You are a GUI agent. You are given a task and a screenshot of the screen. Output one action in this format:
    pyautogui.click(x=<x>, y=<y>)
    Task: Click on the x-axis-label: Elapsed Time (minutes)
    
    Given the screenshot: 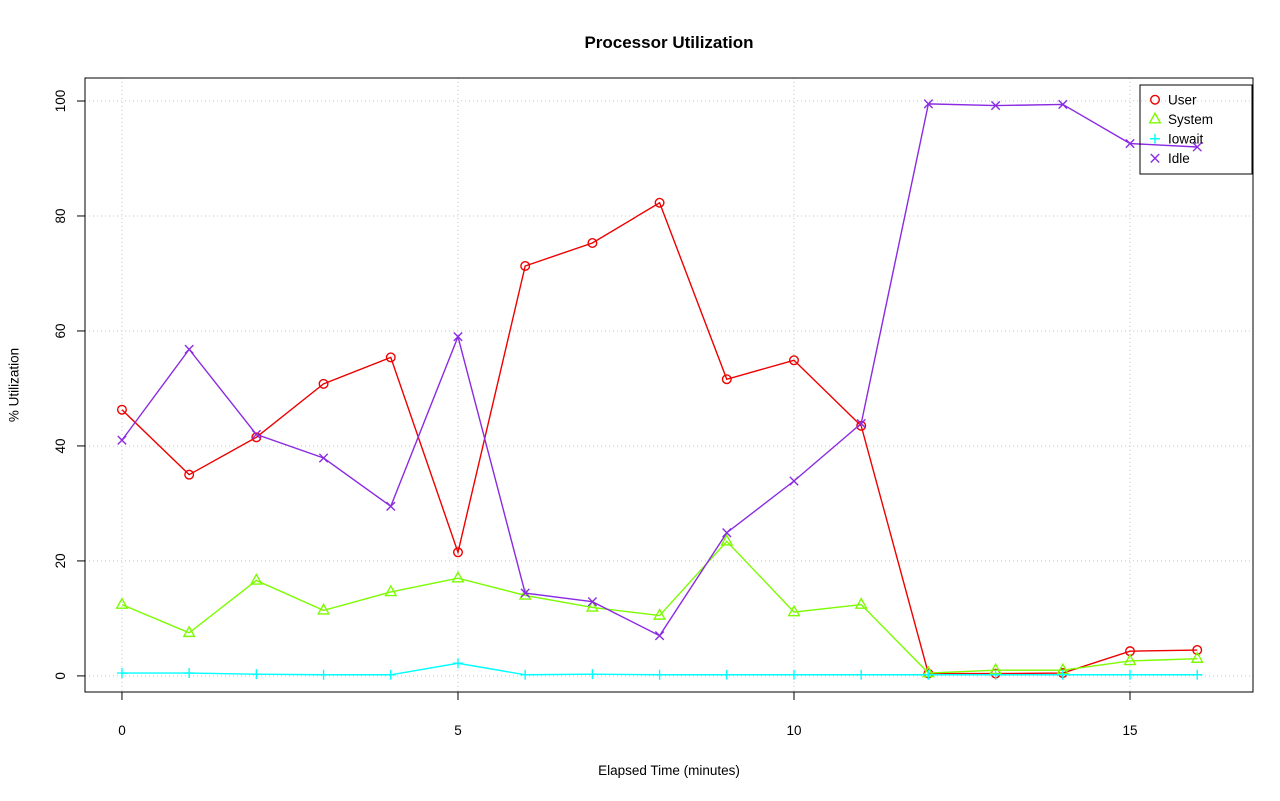 What is the action you would take?
    pyautogui.click(x=669, y=770)
    